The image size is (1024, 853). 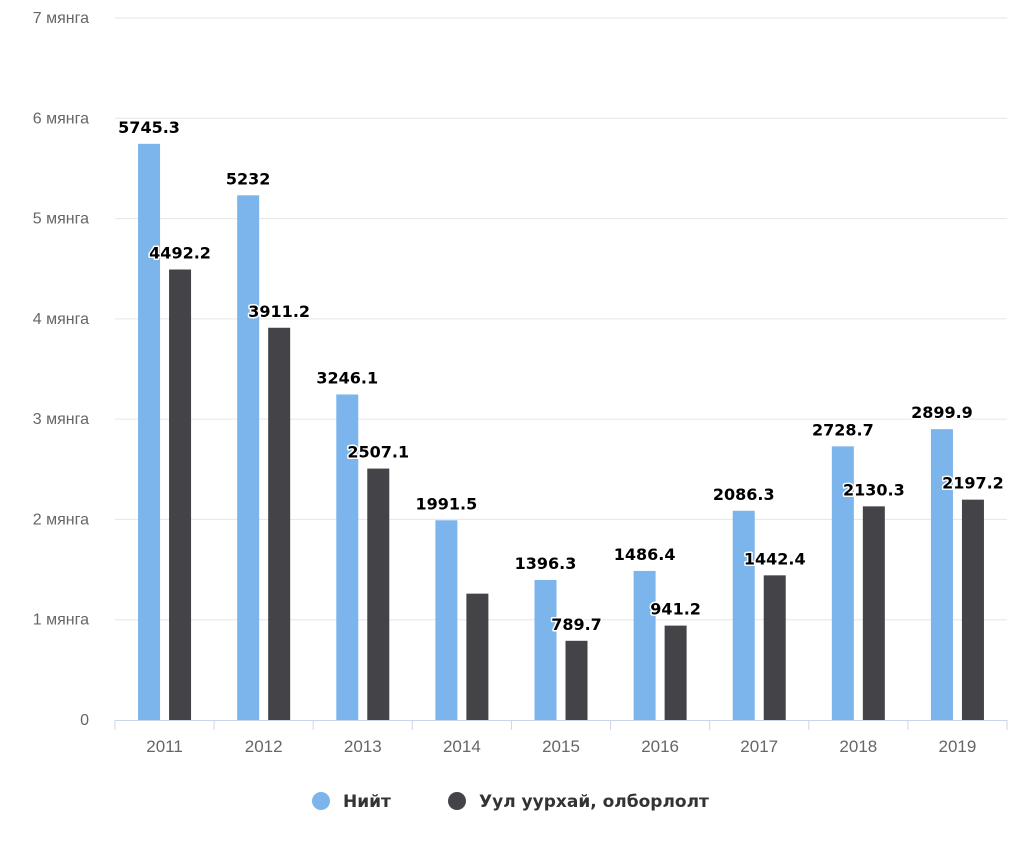 I want to click on bar-niit-2012, so click(x=248, y=457).